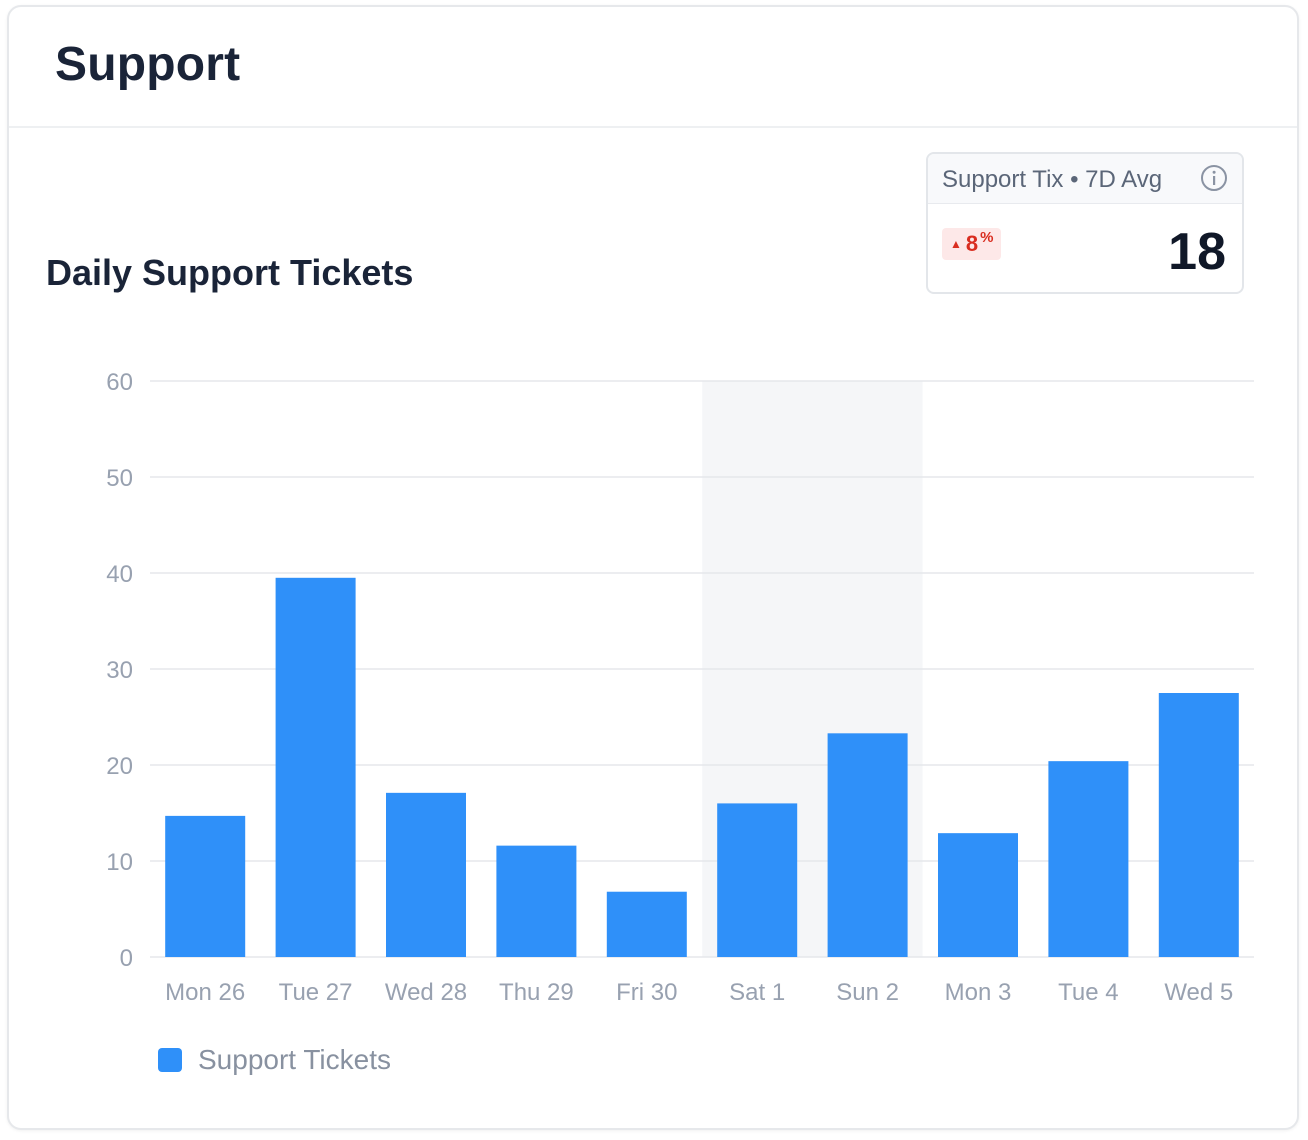  I want to click on chart-title: Daily Support Tickets, so click(230, 272).